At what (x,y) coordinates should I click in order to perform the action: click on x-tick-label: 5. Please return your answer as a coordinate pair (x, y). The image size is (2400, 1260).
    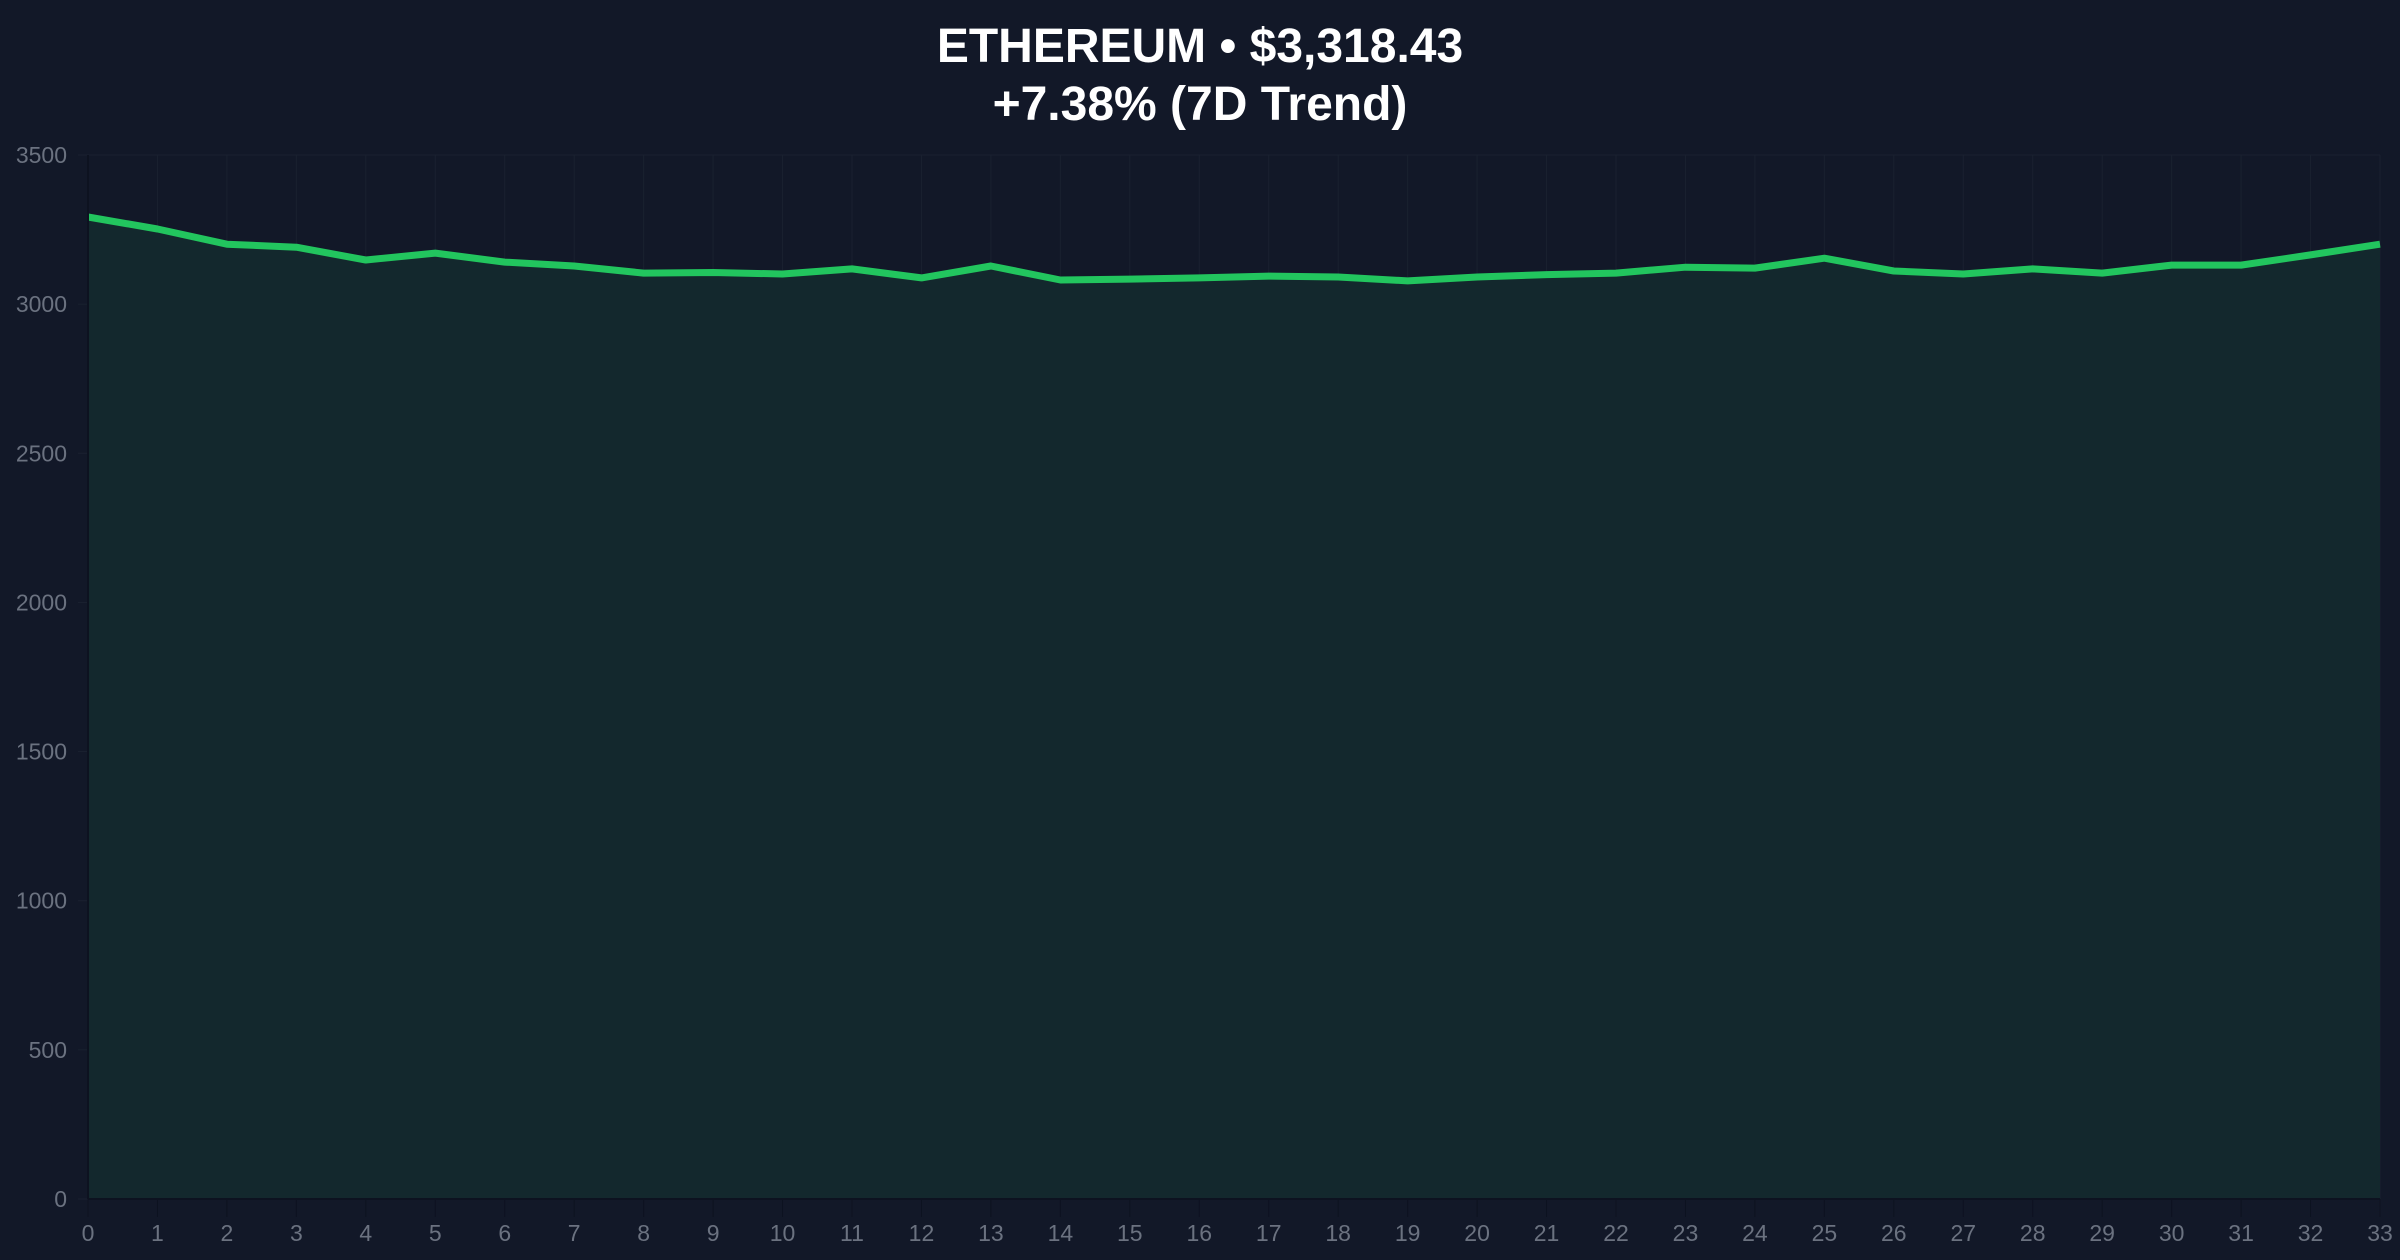
    Looking at the image, I should click on (435, 1233).